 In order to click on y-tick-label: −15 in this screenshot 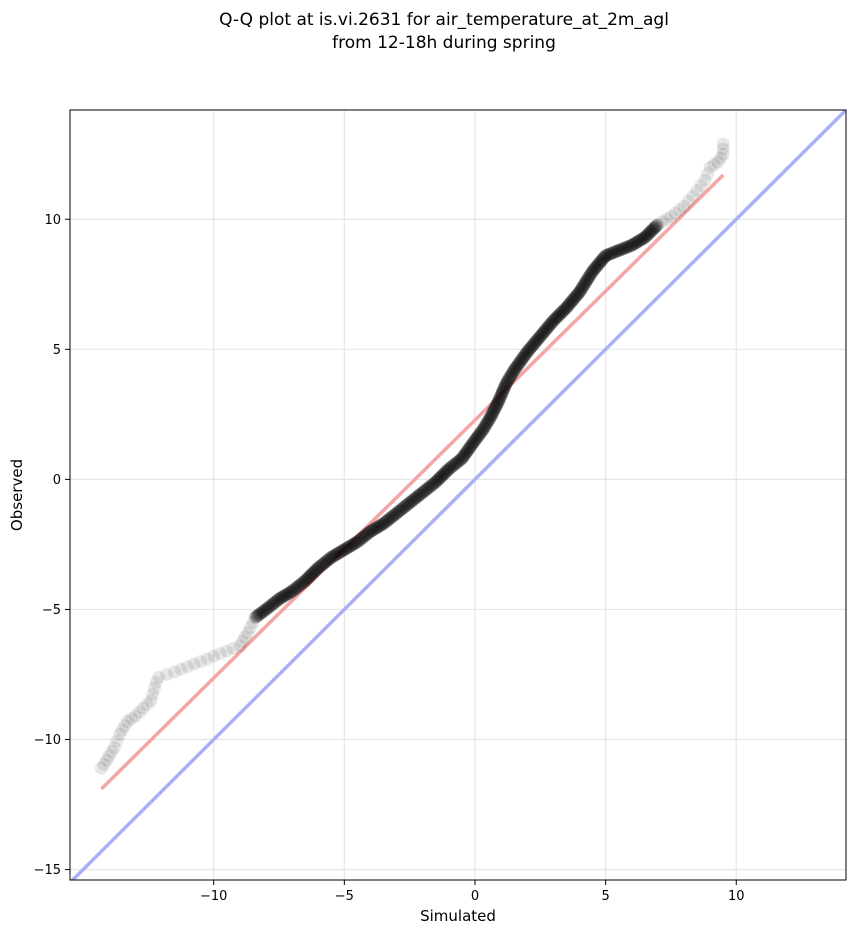, I will do `click(47, 870)`.